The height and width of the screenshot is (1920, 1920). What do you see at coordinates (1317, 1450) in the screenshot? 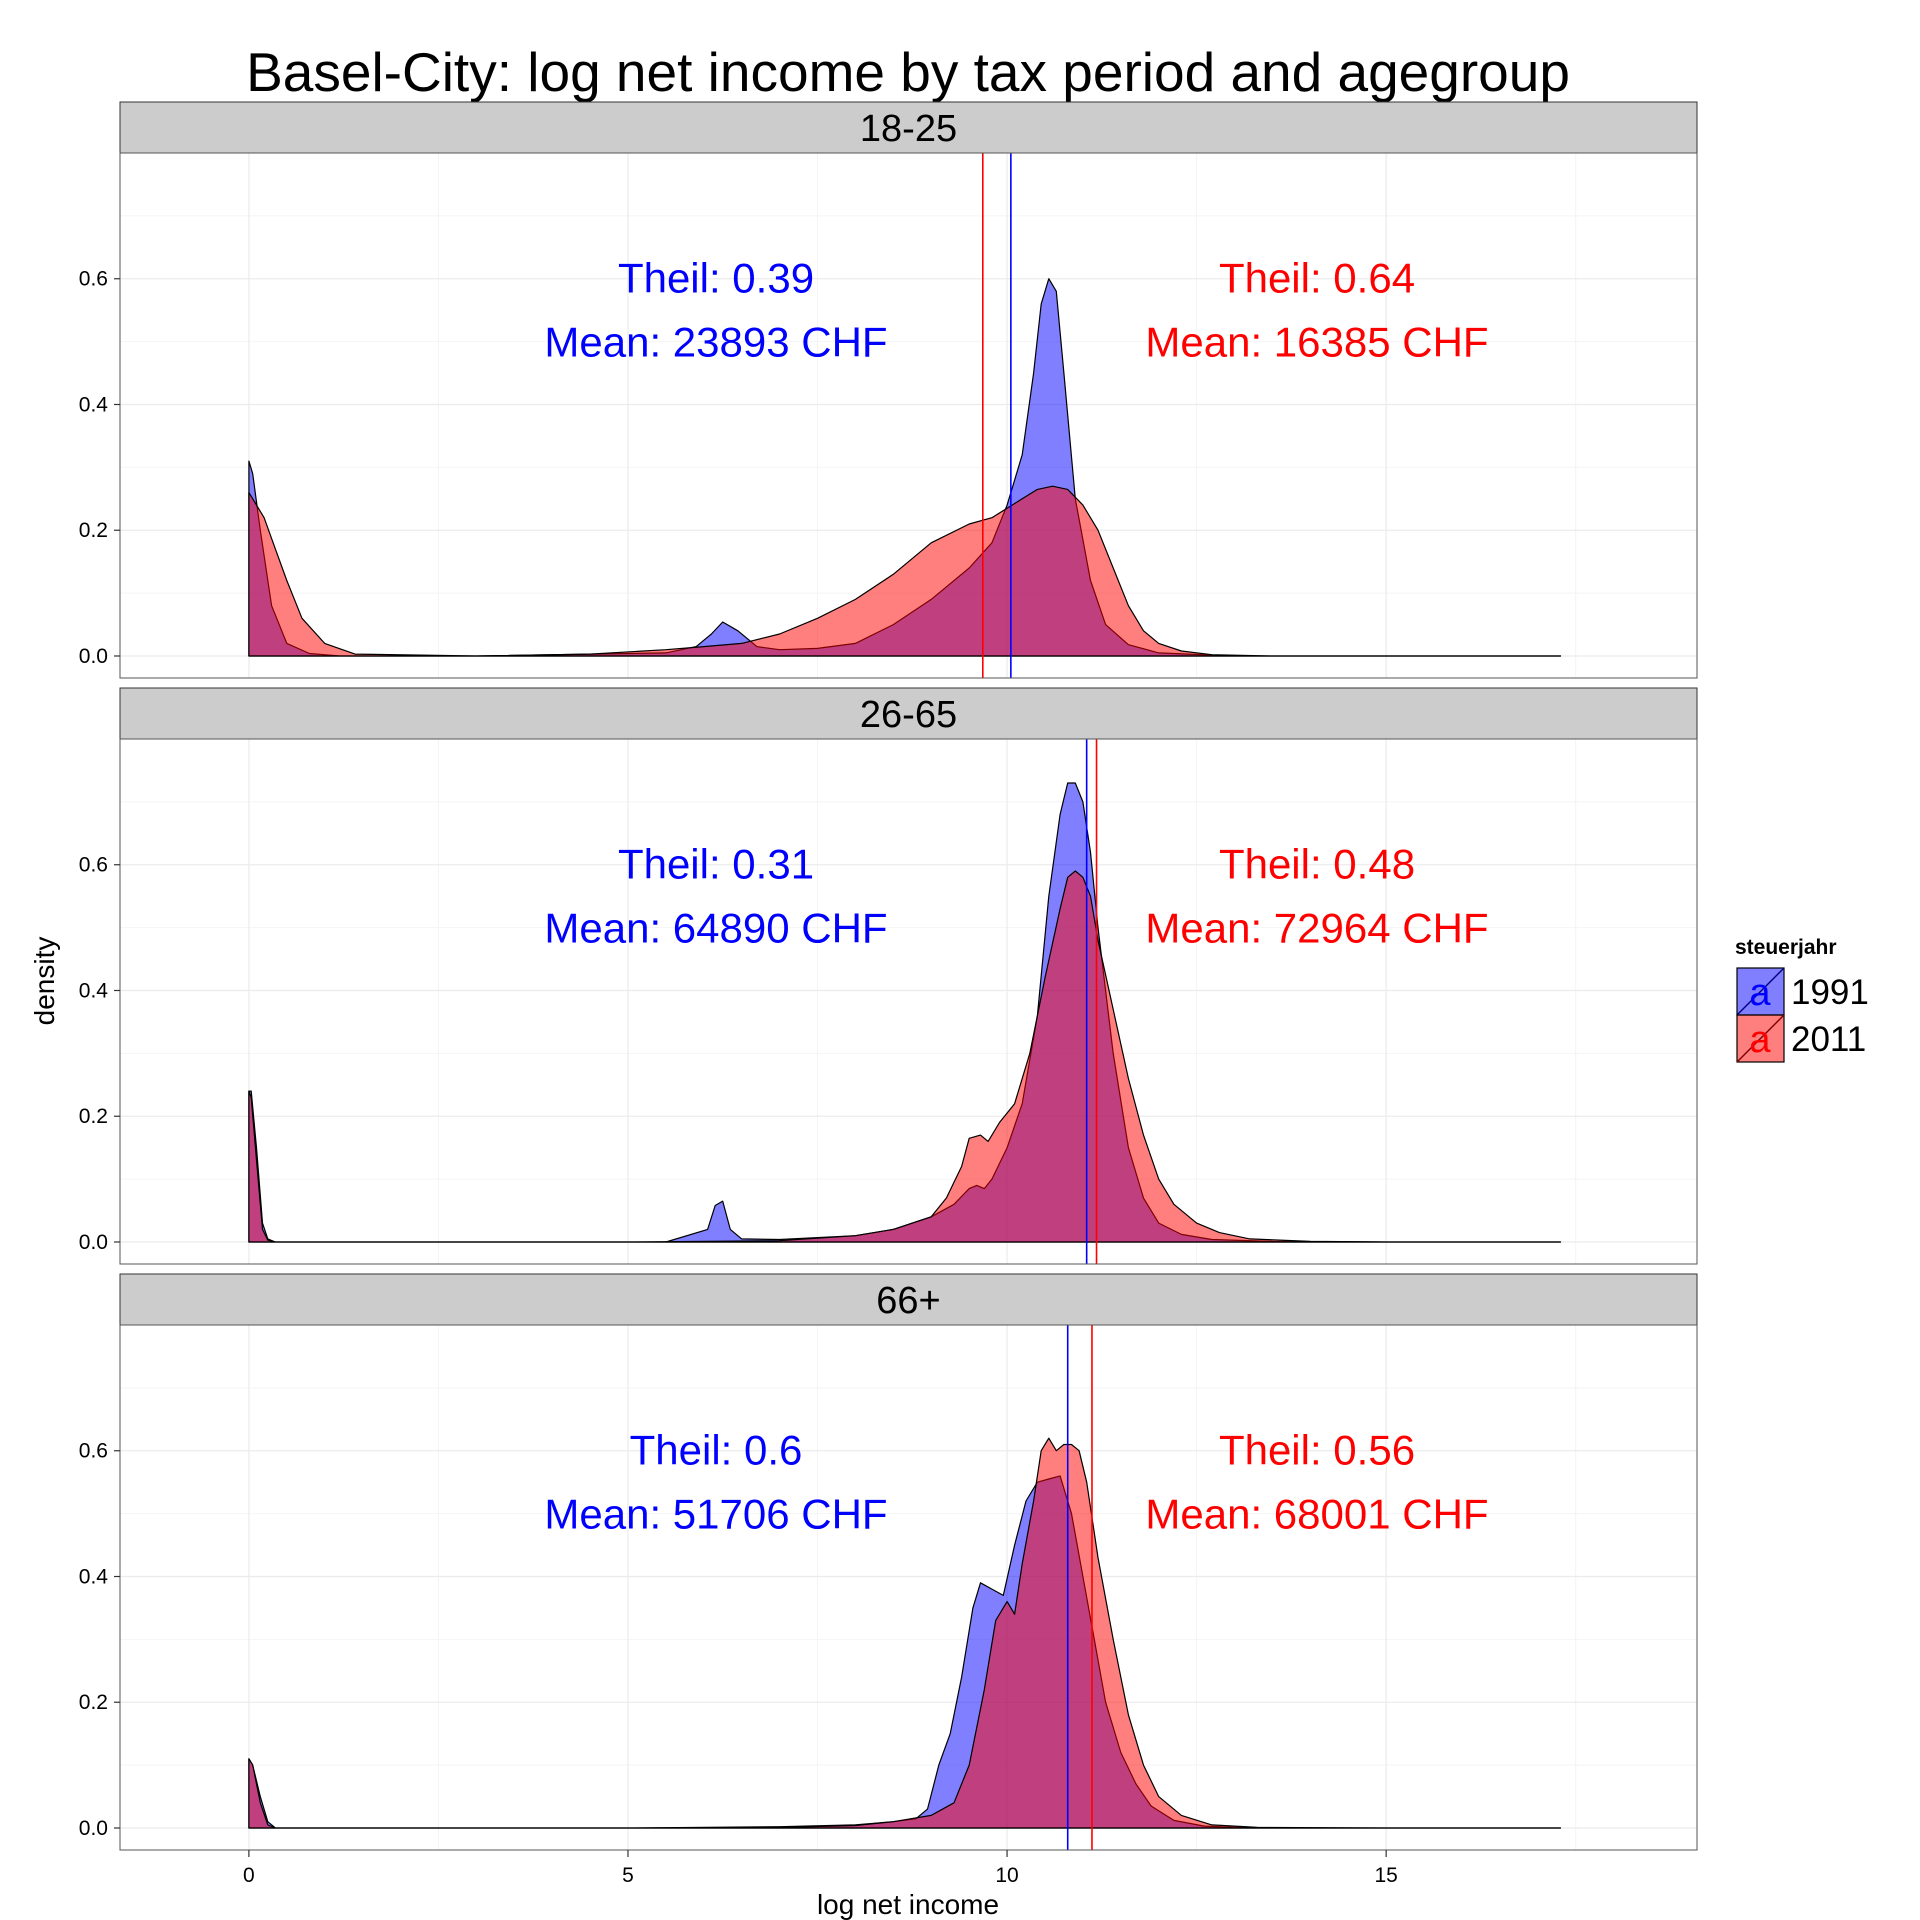
I see `theil-annotation-2011: Theil: 0.56` at bounding box center [1317, 1450].